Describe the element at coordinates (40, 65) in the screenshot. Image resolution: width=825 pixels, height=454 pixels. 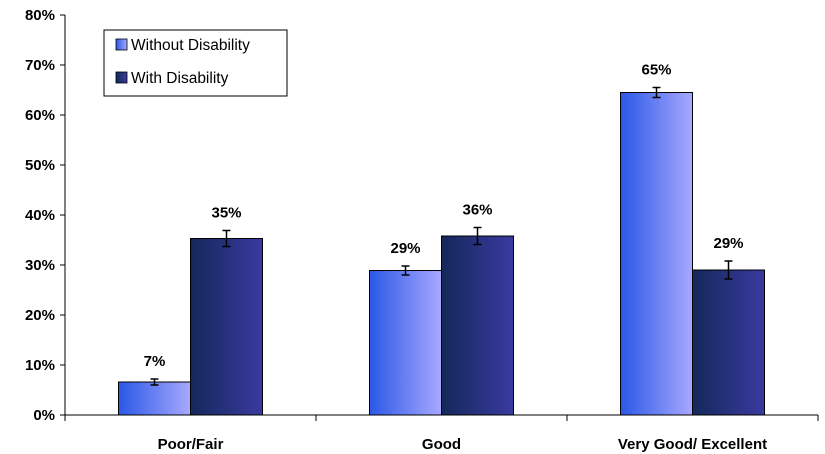
I see `y-tick-label: 70%` at that location.